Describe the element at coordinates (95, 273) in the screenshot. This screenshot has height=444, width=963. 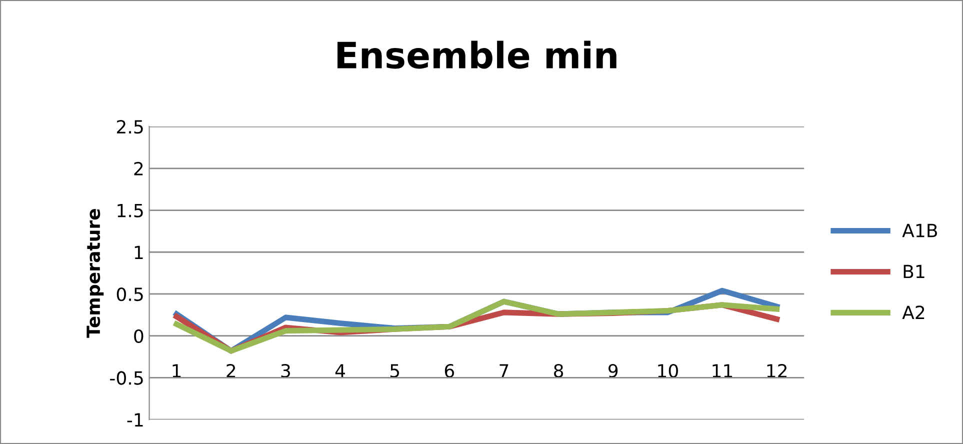
I see `y-axis-title: Temperature` at that location.